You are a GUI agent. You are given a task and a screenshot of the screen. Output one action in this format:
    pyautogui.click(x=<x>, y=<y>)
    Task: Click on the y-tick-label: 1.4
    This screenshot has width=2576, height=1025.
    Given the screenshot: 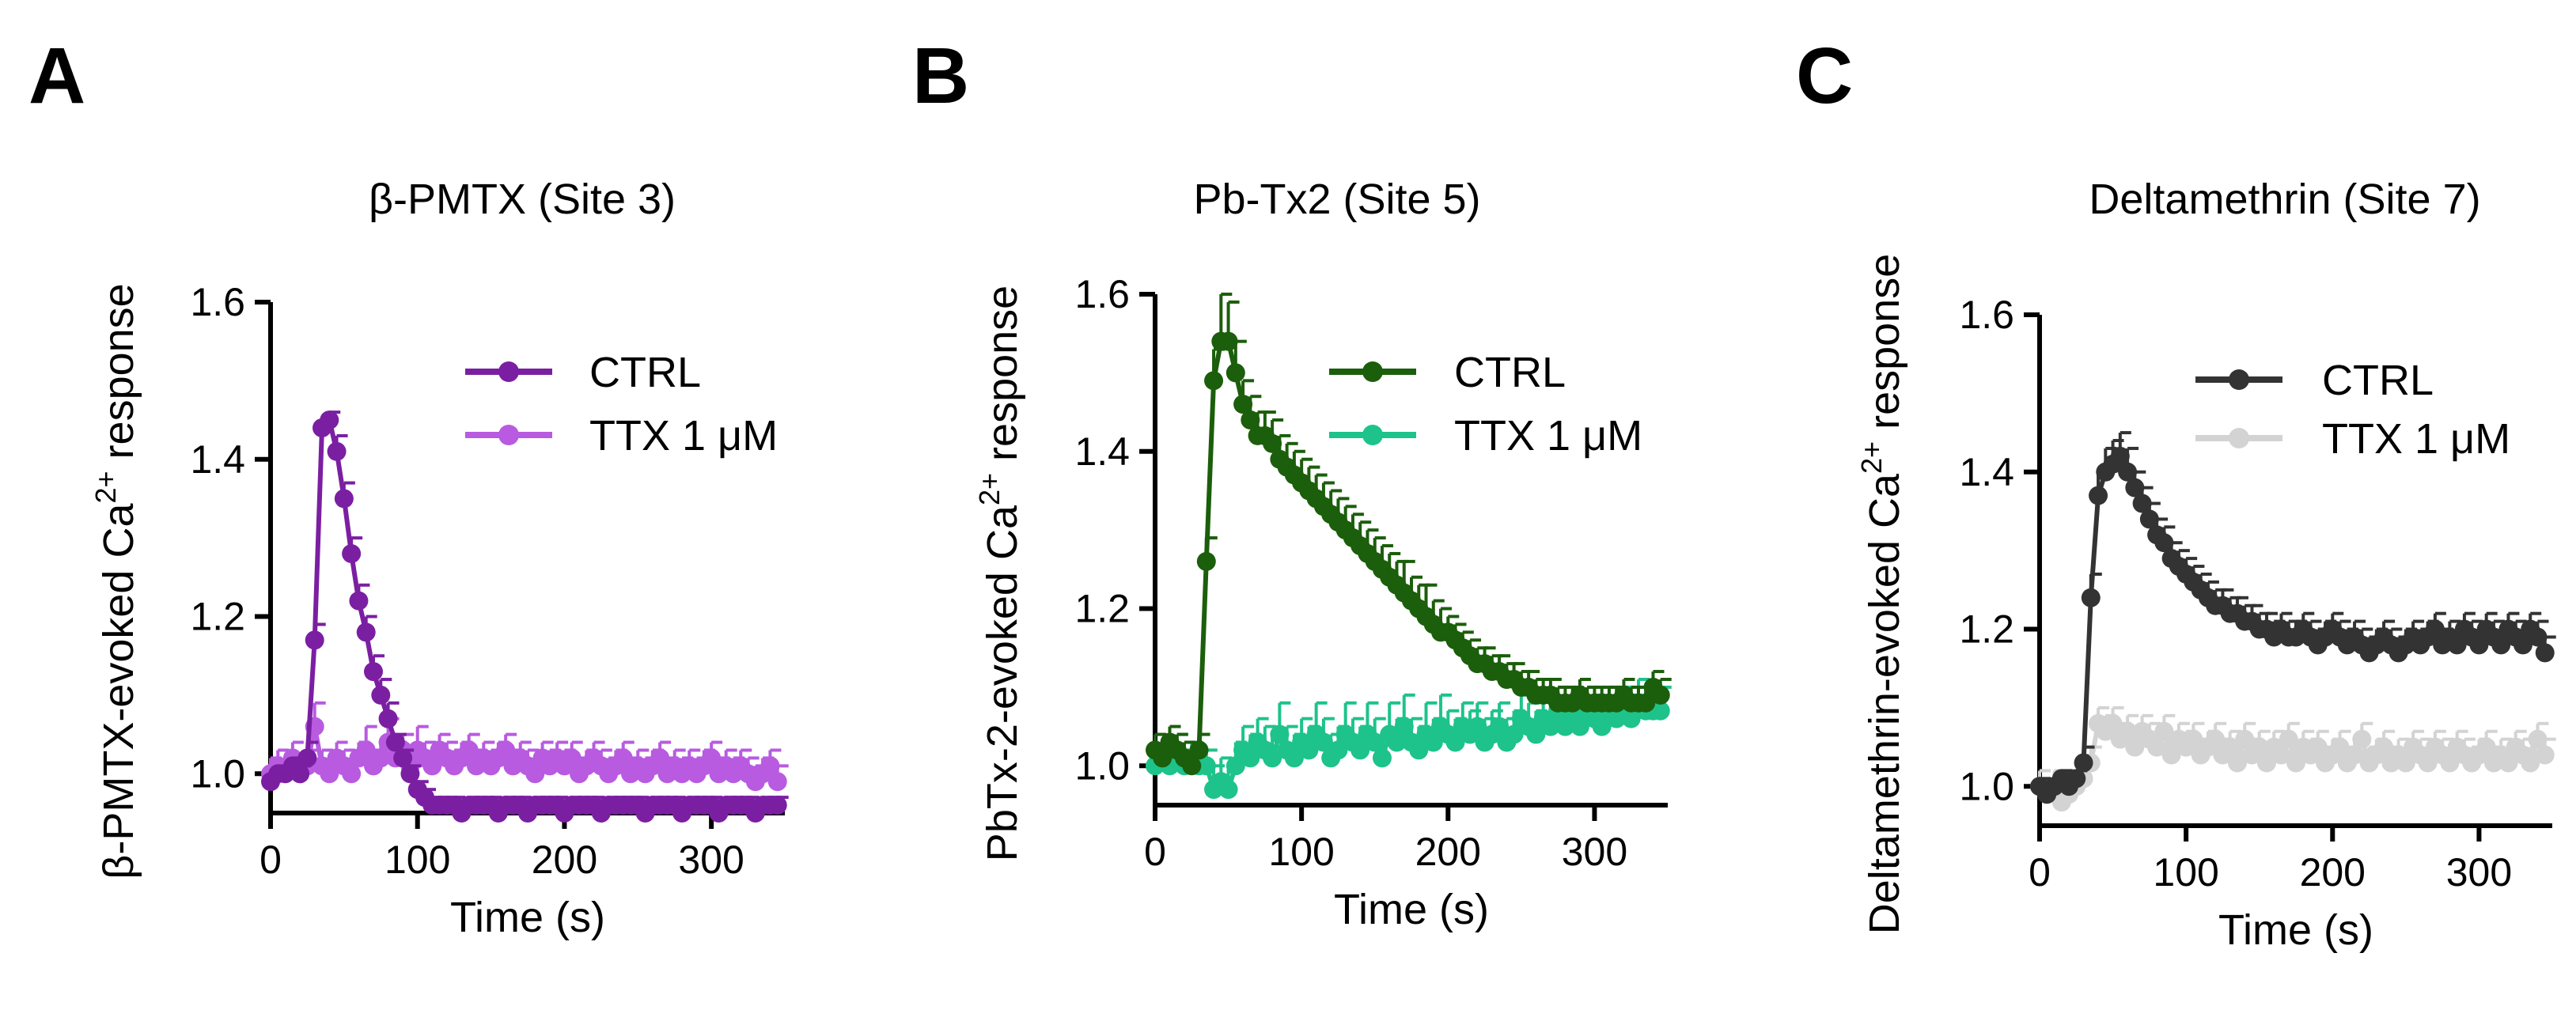 What is the action you would take?
    pyautogui.click(x=1986, y=472)
    